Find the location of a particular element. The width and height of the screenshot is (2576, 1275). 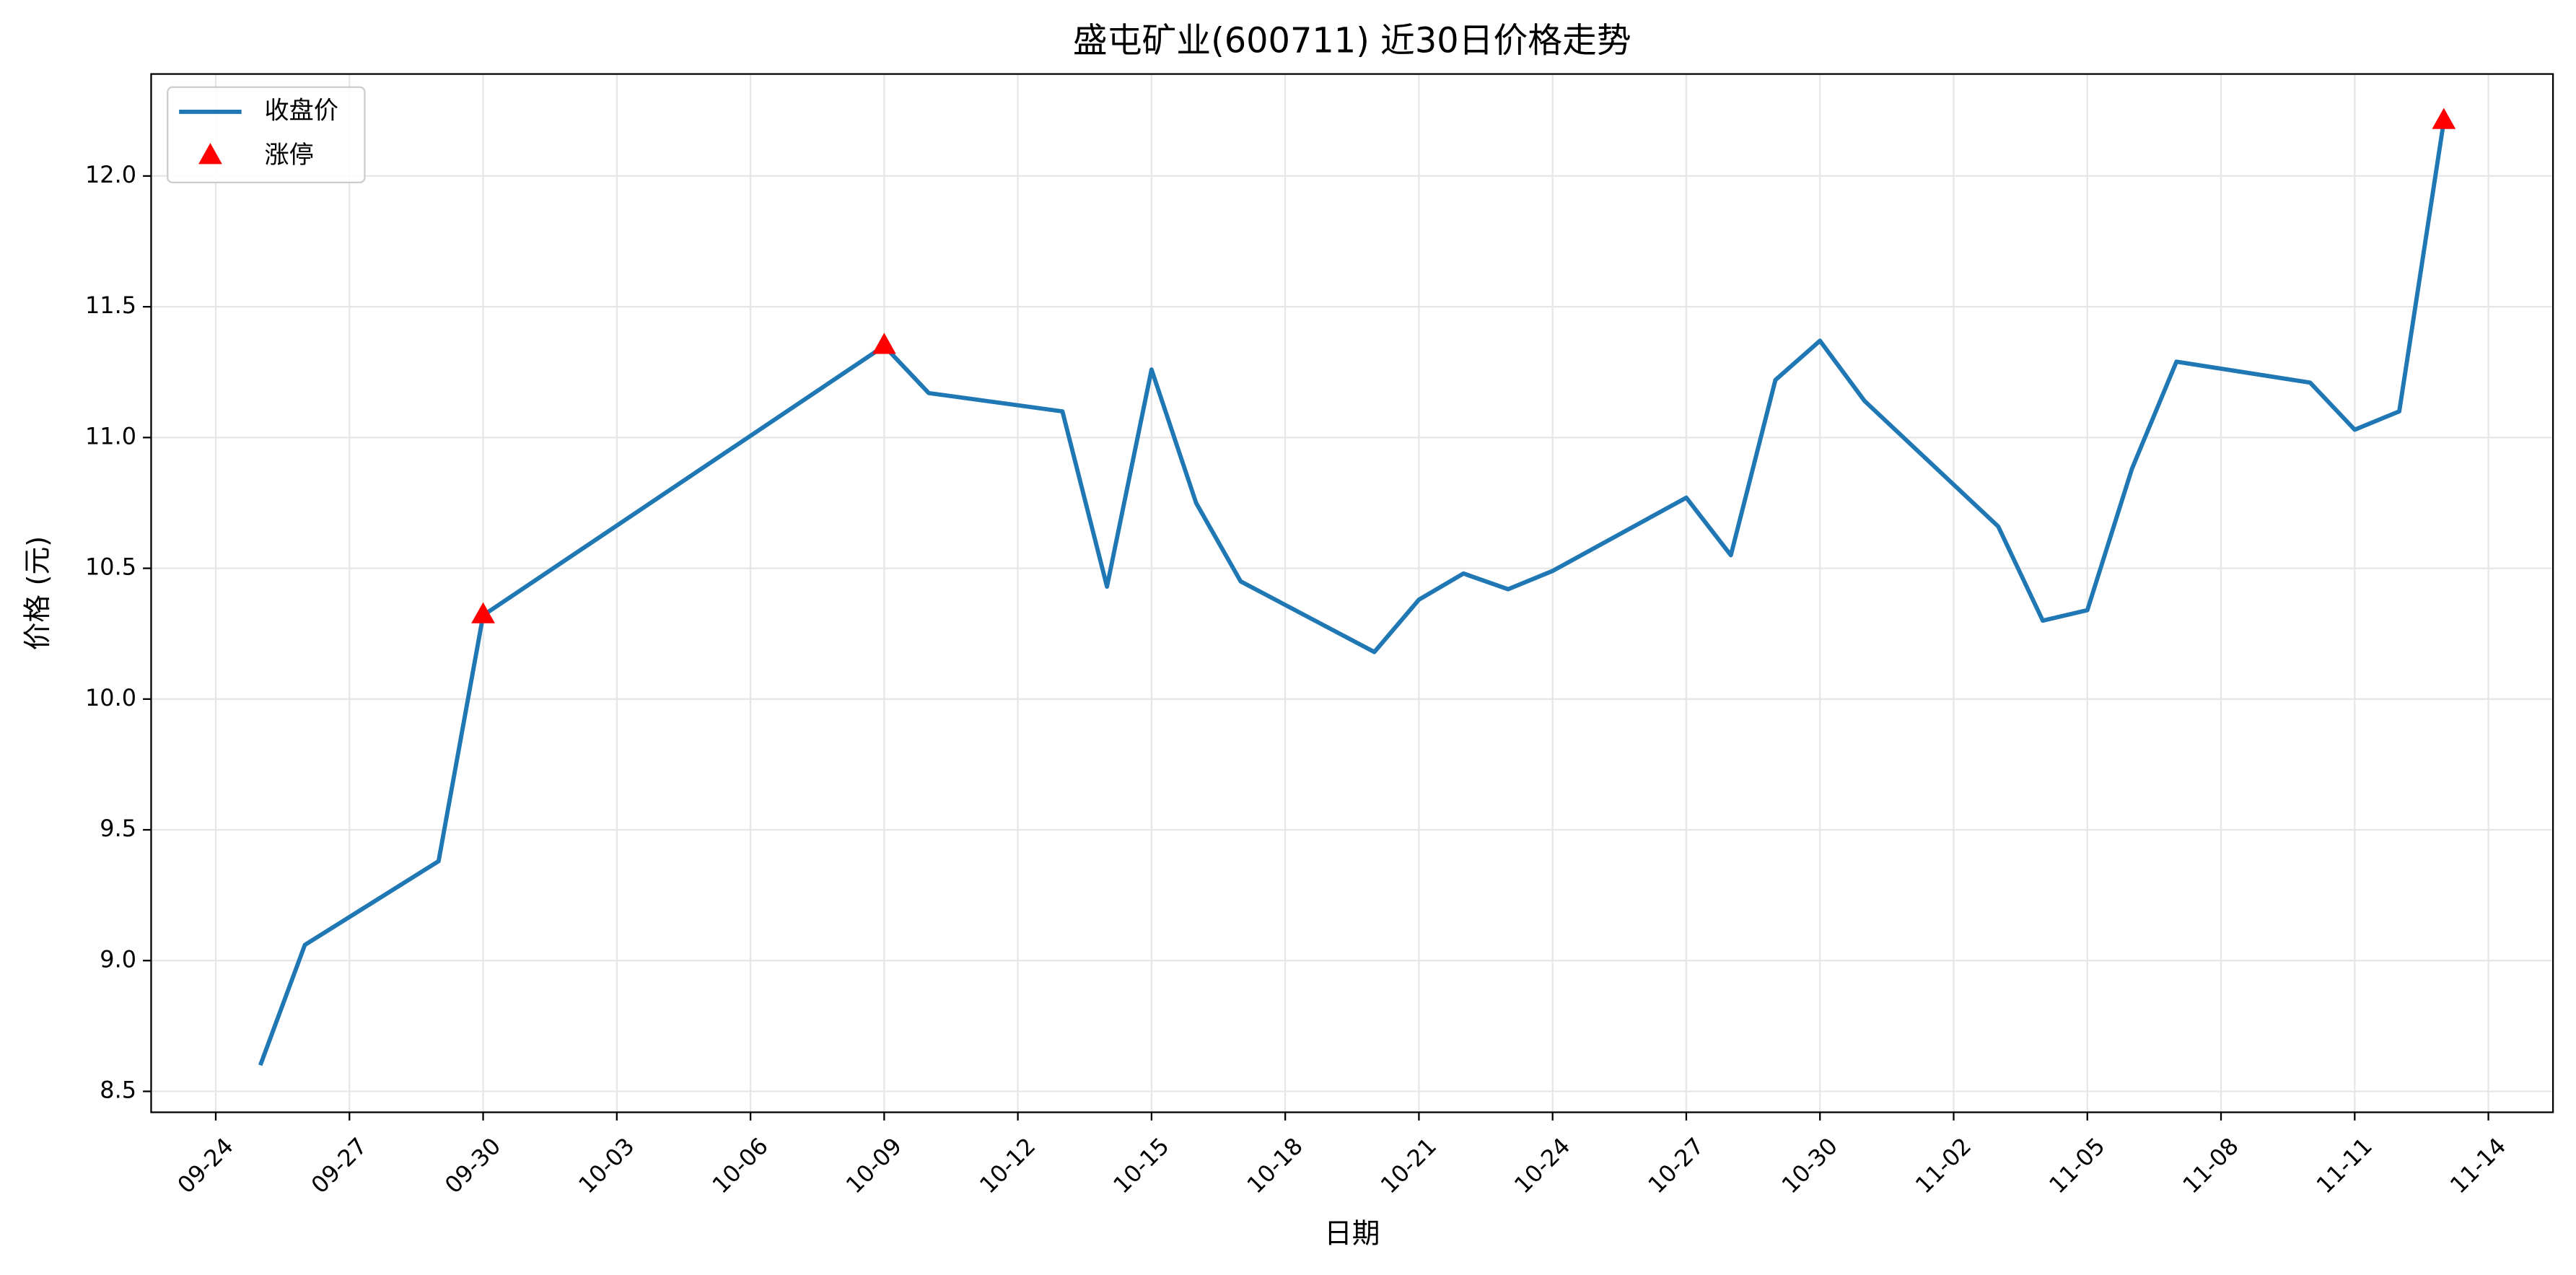

y-tick-label: 10.0 is located at coordinates (110, 698).